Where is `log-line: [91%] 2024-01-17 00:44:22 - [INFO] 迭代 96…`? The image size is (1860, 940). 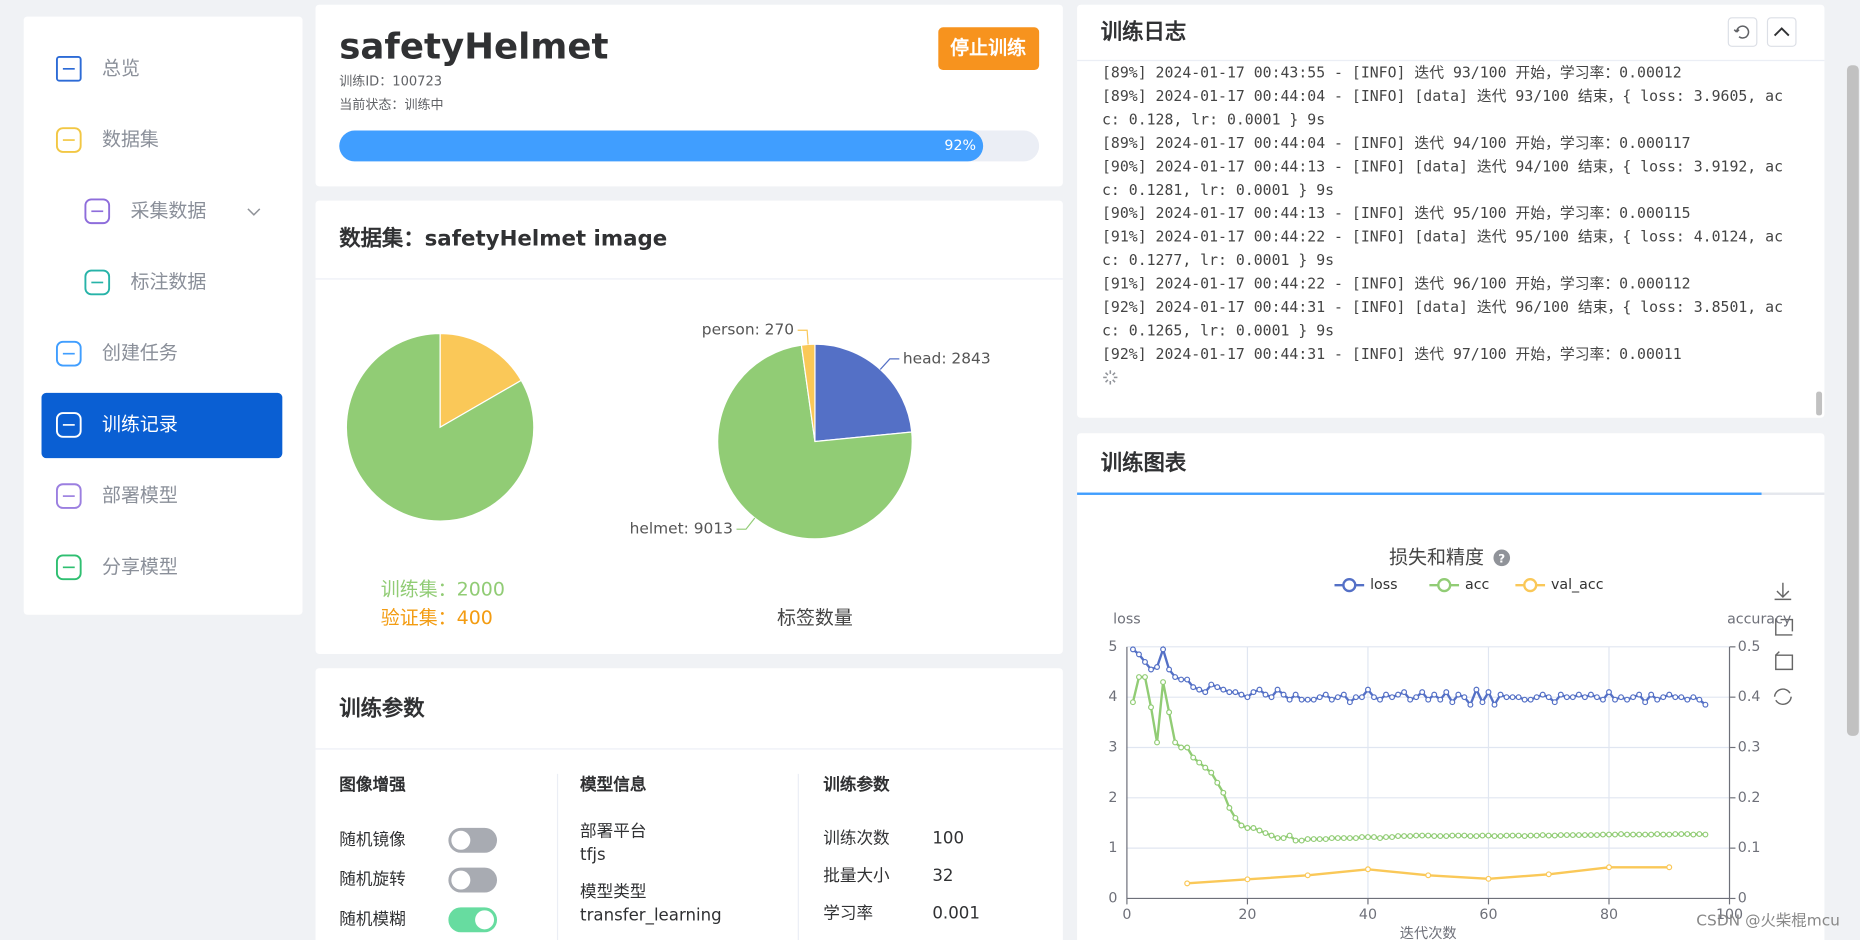
log-line: [91%] 2024-01-17 00:44:22 - [INFO] 迭代 96… is located at coordinates (1396, 284).